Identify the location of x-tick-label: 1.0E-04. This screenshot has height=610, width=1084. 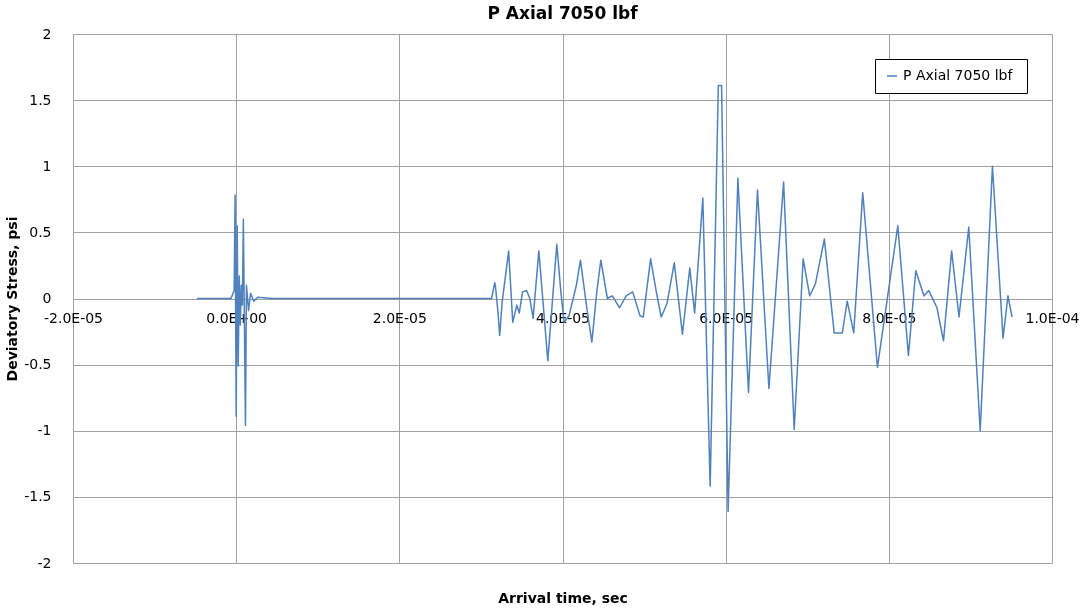
(1052, 317).